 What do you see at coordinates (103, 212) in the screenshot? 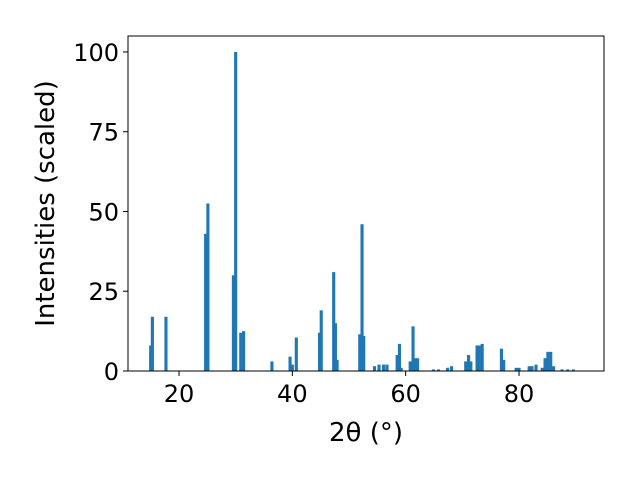
I see `y-tick-label: 50` at bounding box center [103, 212].